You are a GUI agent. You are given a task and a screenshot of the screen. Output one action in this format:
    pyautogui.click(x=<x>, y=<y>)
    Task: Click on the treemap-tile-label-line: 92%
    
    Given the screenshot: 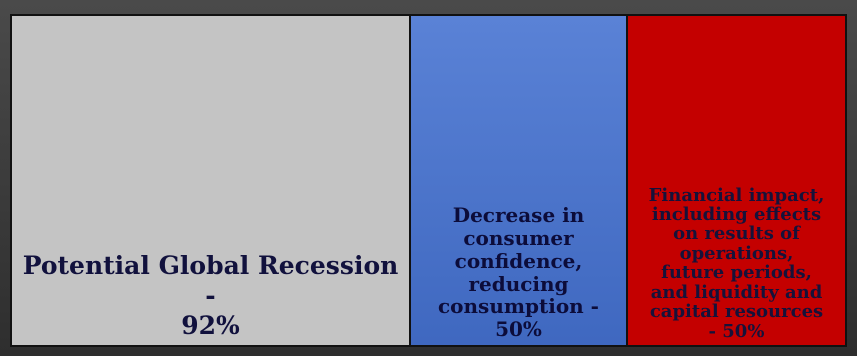 What is the action you would take?
    pyautogui.click(x=210, y=325)
    